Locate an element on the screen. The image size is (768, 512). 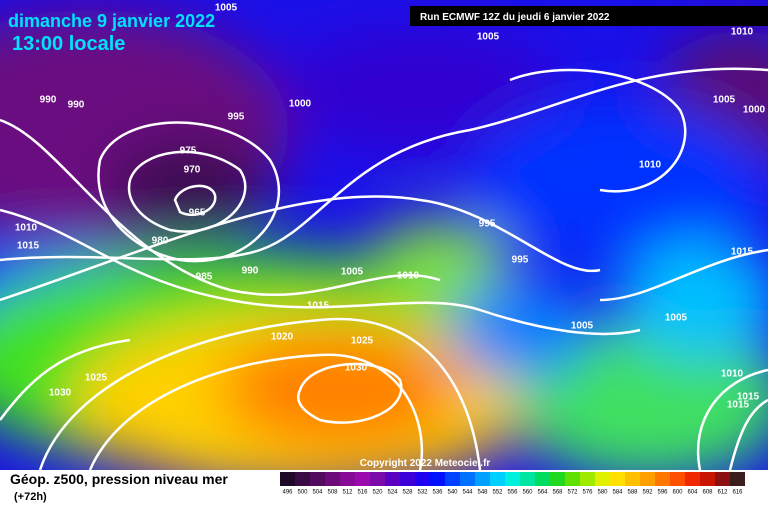
colorbar-label: 496 is located at coordinates (287, 493).